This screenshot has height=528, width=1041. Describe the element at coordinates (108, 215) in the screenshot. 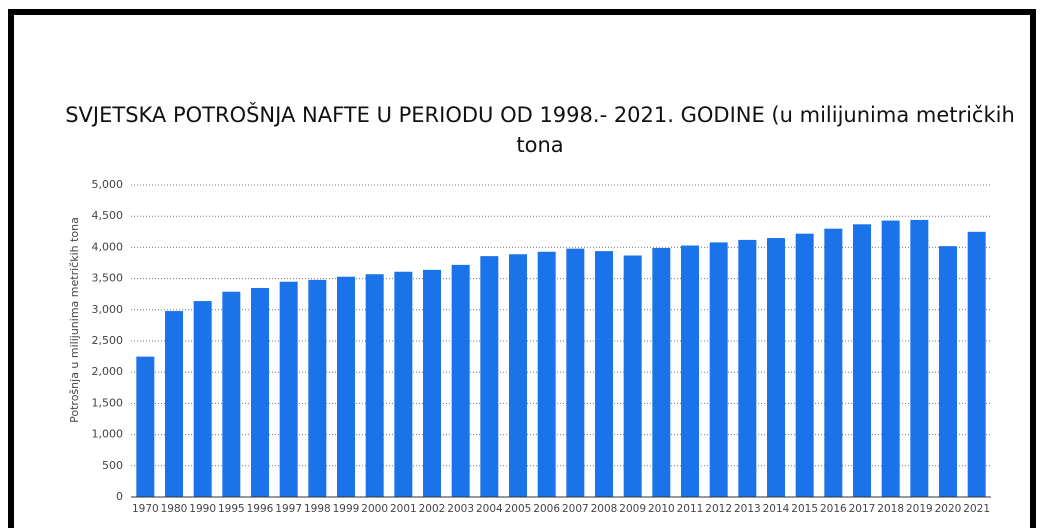

I see `y-tick-label: 4,500` at that location.